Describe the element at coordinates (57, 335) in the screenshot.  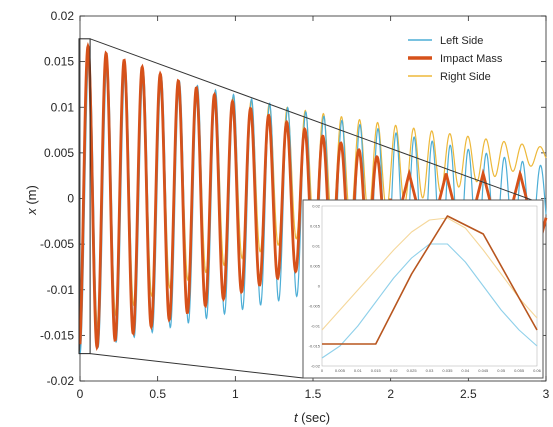
I see `y-tick-label: -0.015` at that location.